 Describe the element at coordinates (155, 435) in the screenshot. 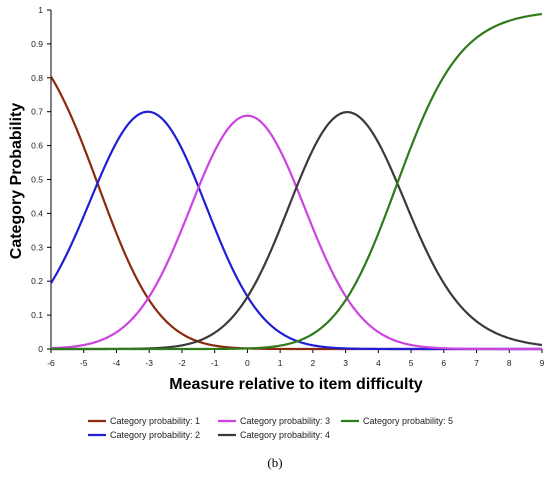

I see `legend-label: Category probability: 2` at that location.